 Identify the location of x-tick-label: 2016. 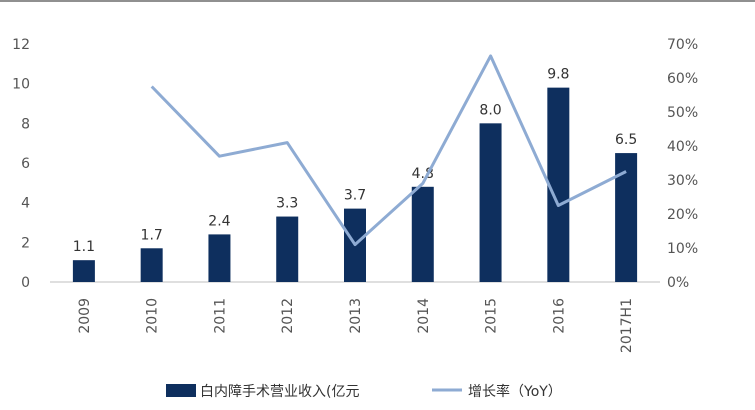
(559, 316).